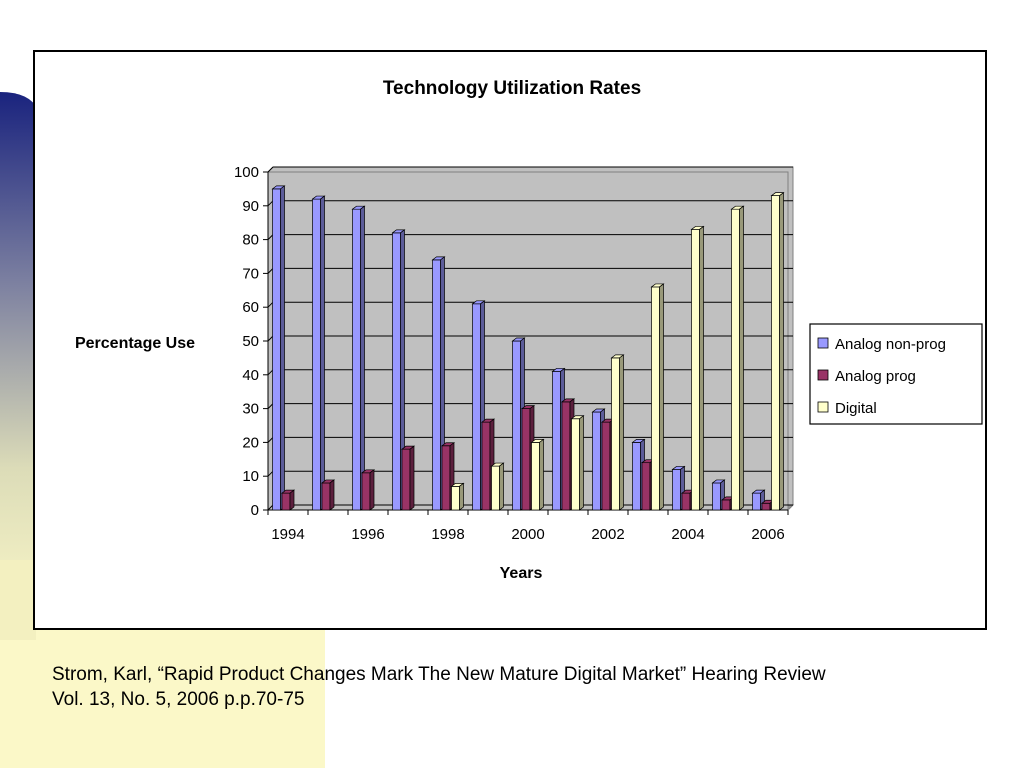 The image size is (1024, 768). What do you see at coordinates (368, 490) in the screenshot?
I see `bar-analog-prog-1996` at bounding box center [368, 490].